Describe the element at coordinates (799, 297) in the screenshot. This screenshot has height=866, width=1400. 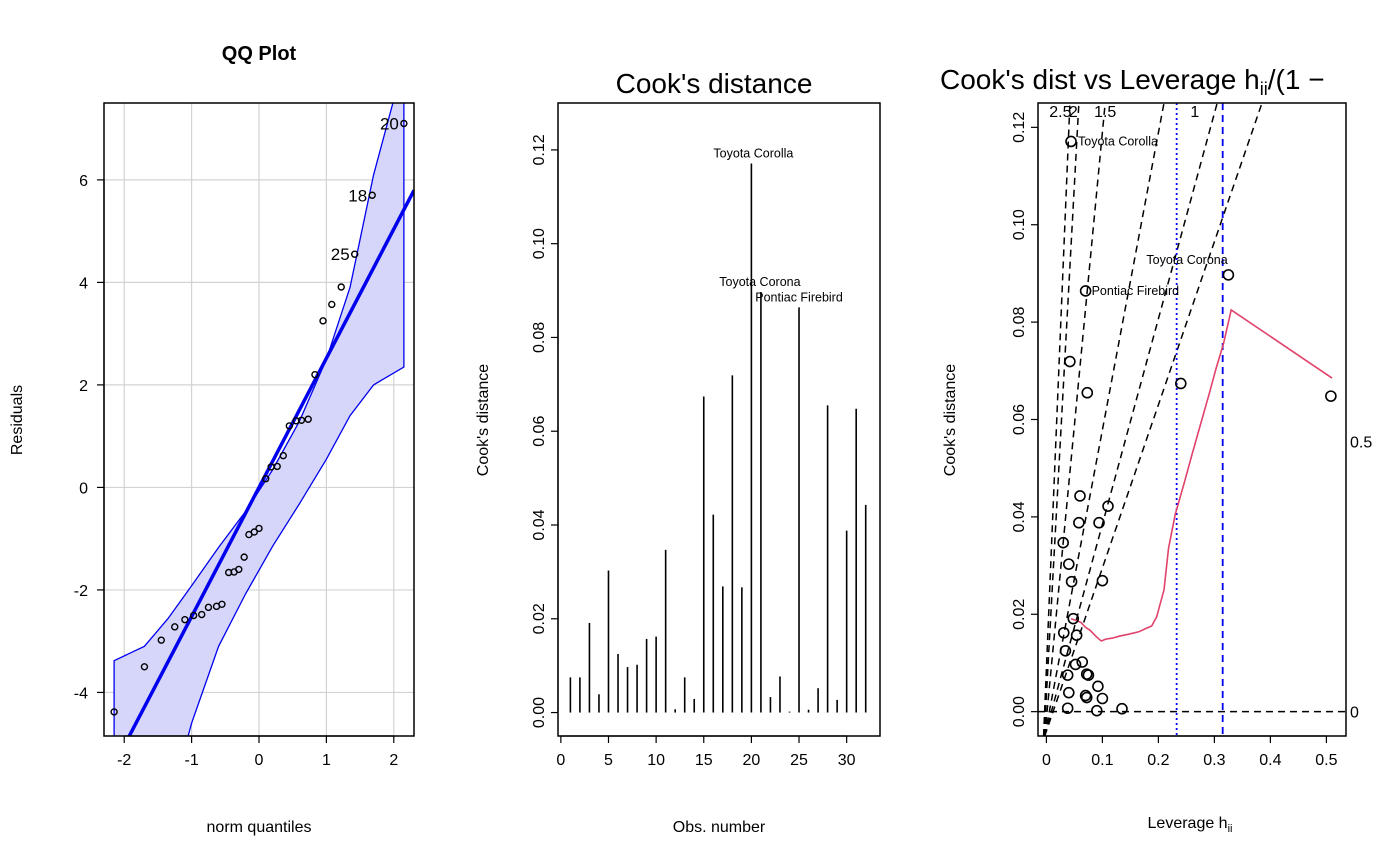
I see `cooks-distance-label: Pontiac Firebird` at that location.